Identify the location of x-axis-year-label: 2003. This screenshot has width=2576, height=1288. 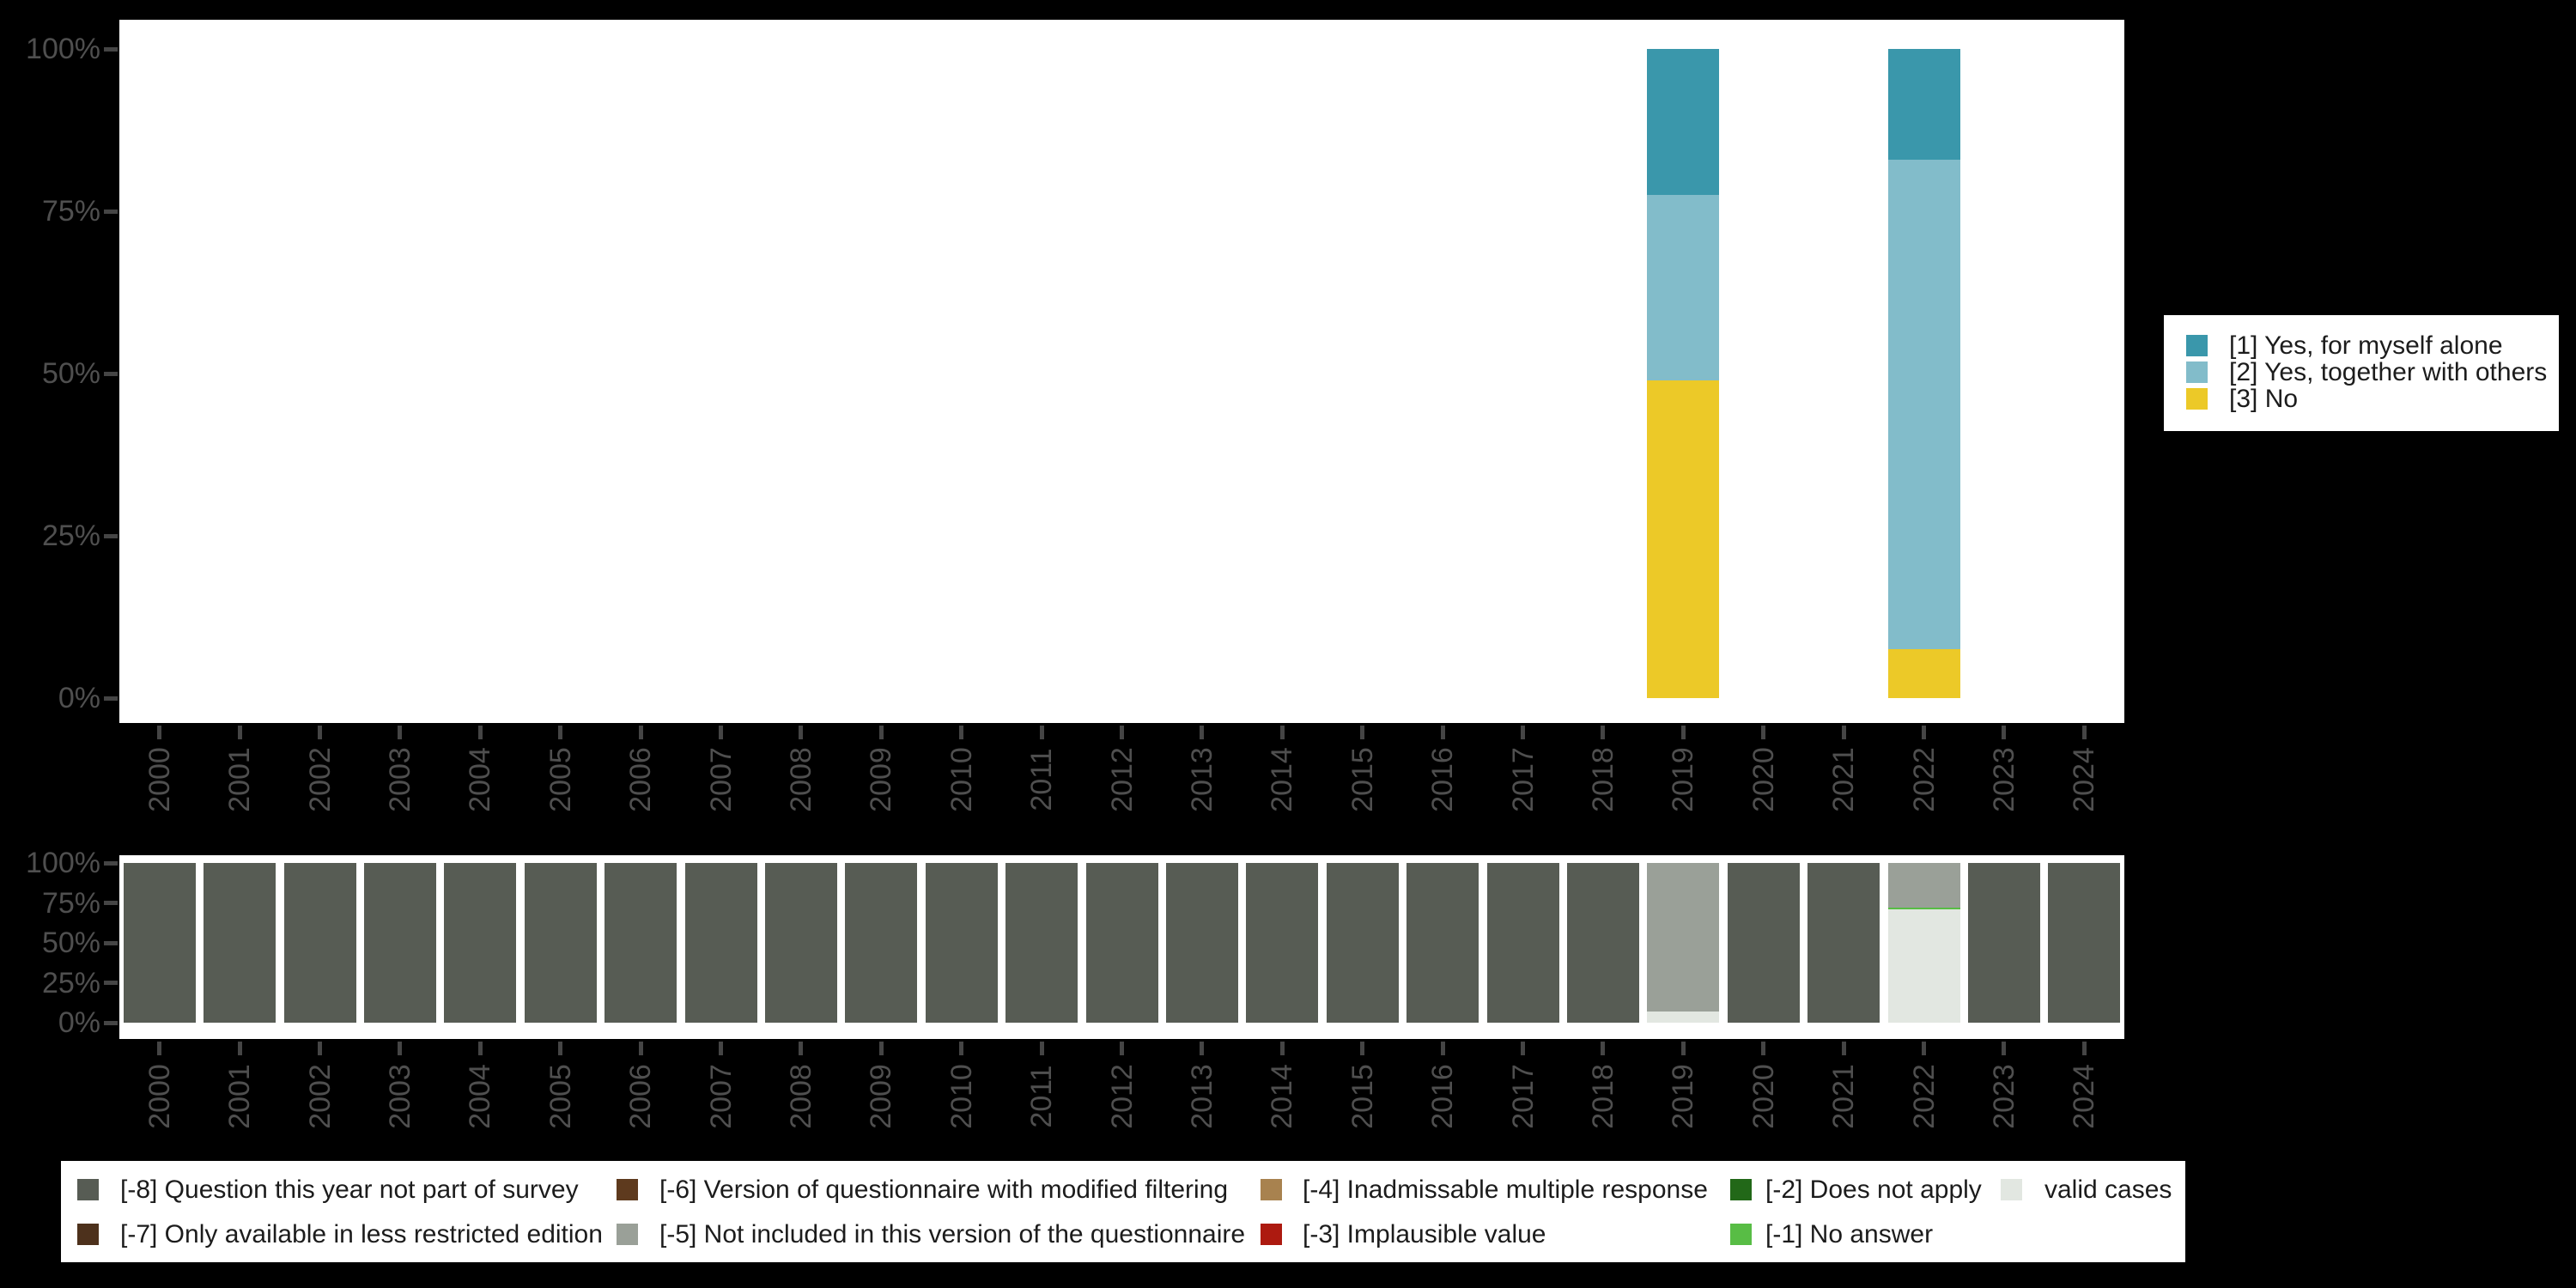
(399, 1096).